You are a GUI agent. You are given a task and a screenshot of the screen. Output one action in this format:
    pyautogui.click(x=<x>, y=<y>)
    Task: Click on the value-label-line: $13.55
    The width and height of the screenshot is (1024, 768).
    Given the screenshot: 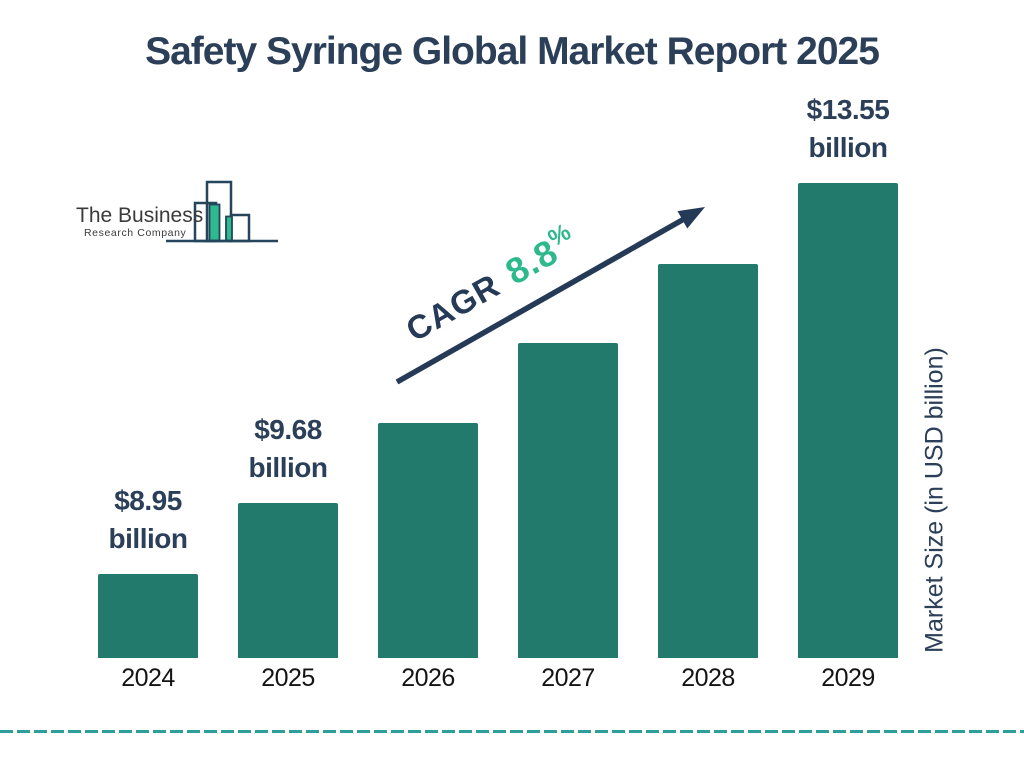 What is the action you would take?
    pyautogui.click(x=848, y=109)
    